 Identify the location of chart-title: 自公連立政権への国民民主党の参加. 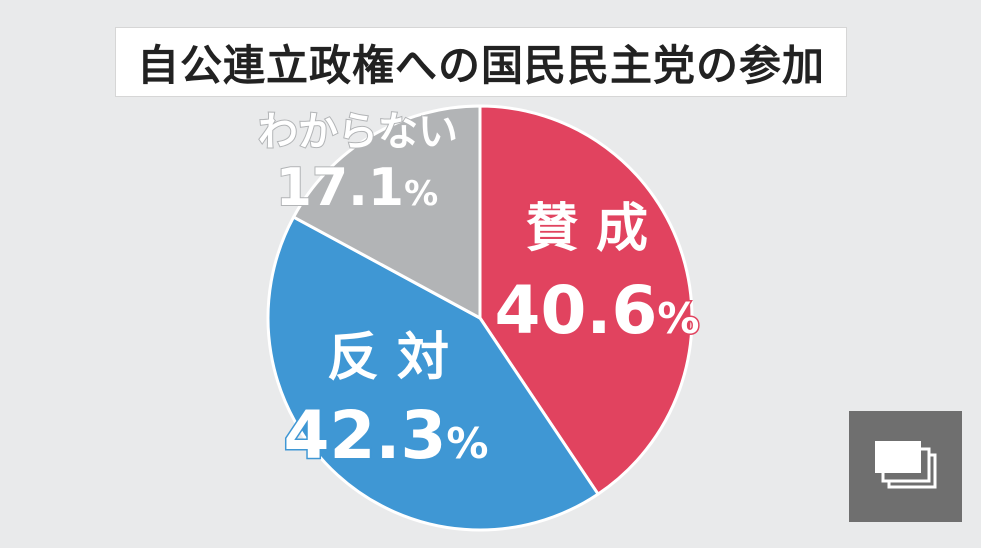
(481, 62).